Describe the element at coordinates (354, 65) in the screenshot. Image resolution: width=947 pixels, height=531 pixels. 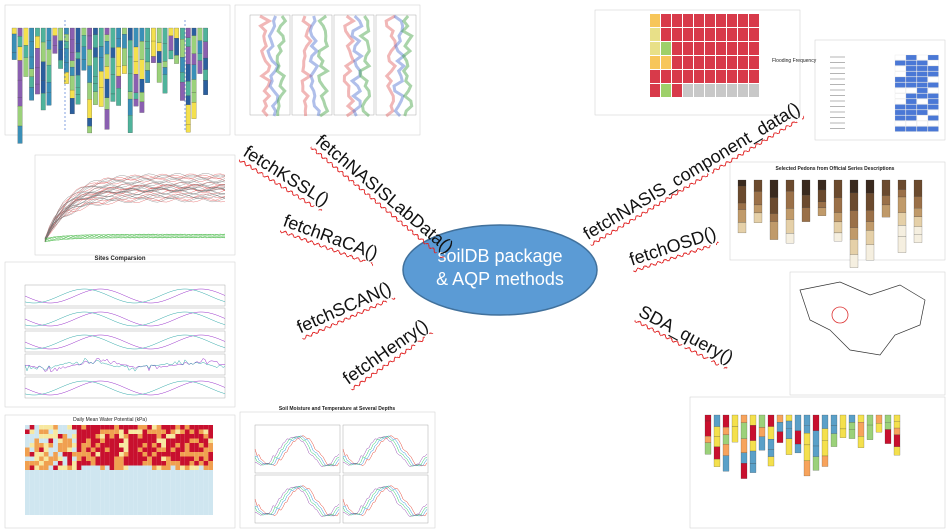
I see `panel` at that location.